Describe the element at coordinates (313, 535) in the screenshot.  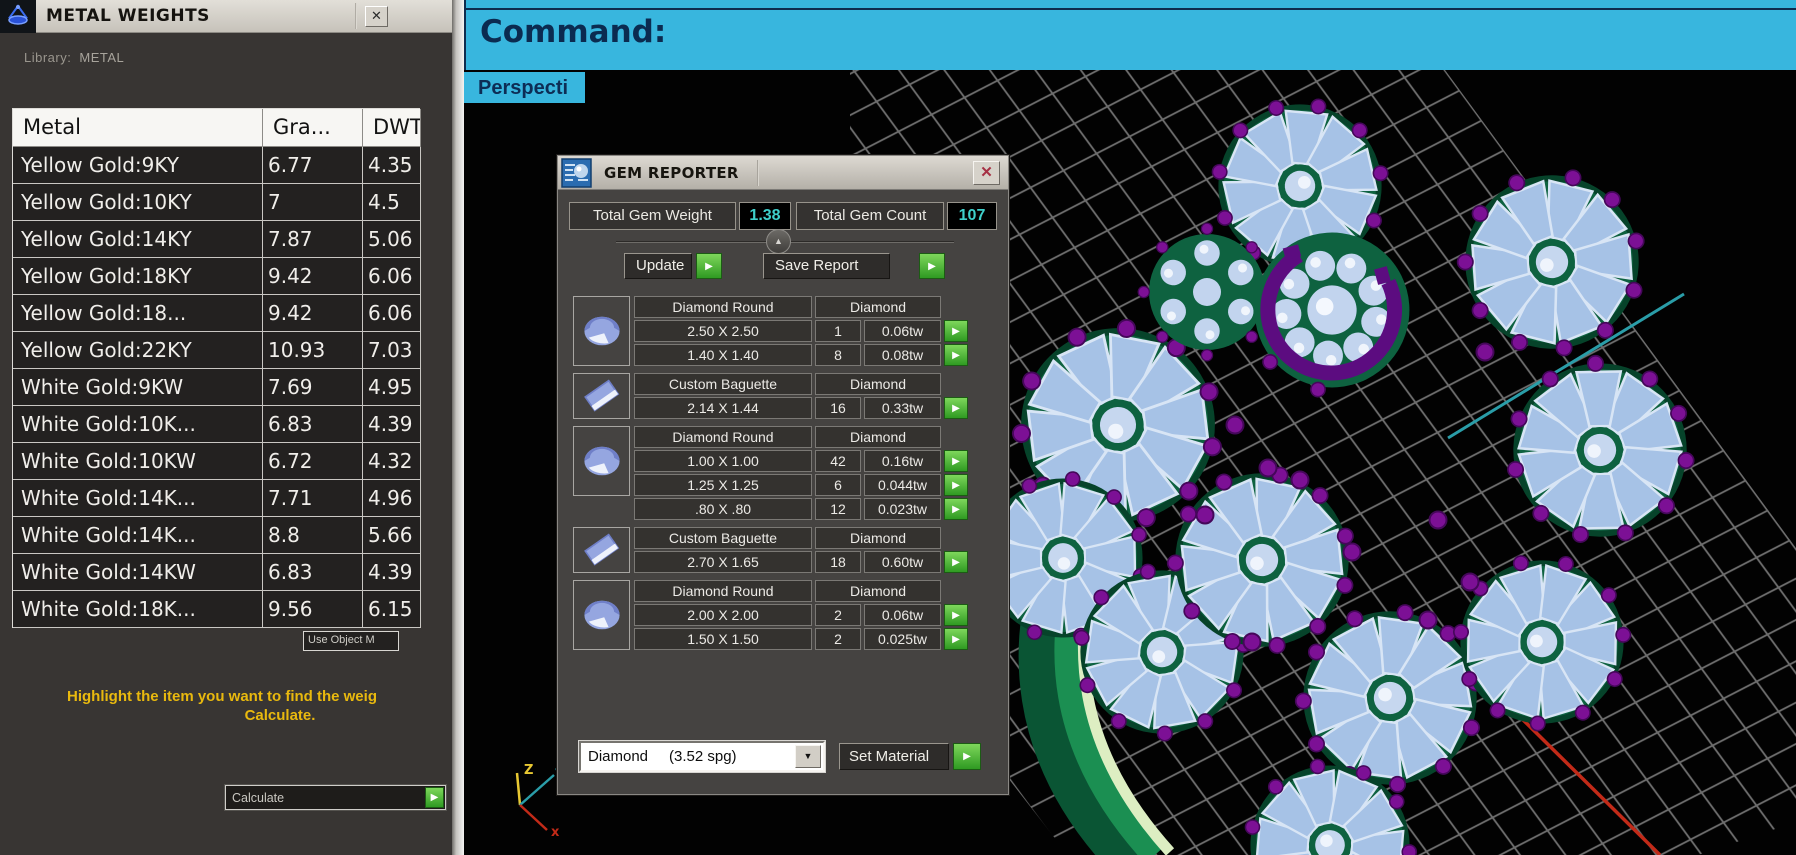
I see `metal-row-grams: 8.8` at that location.